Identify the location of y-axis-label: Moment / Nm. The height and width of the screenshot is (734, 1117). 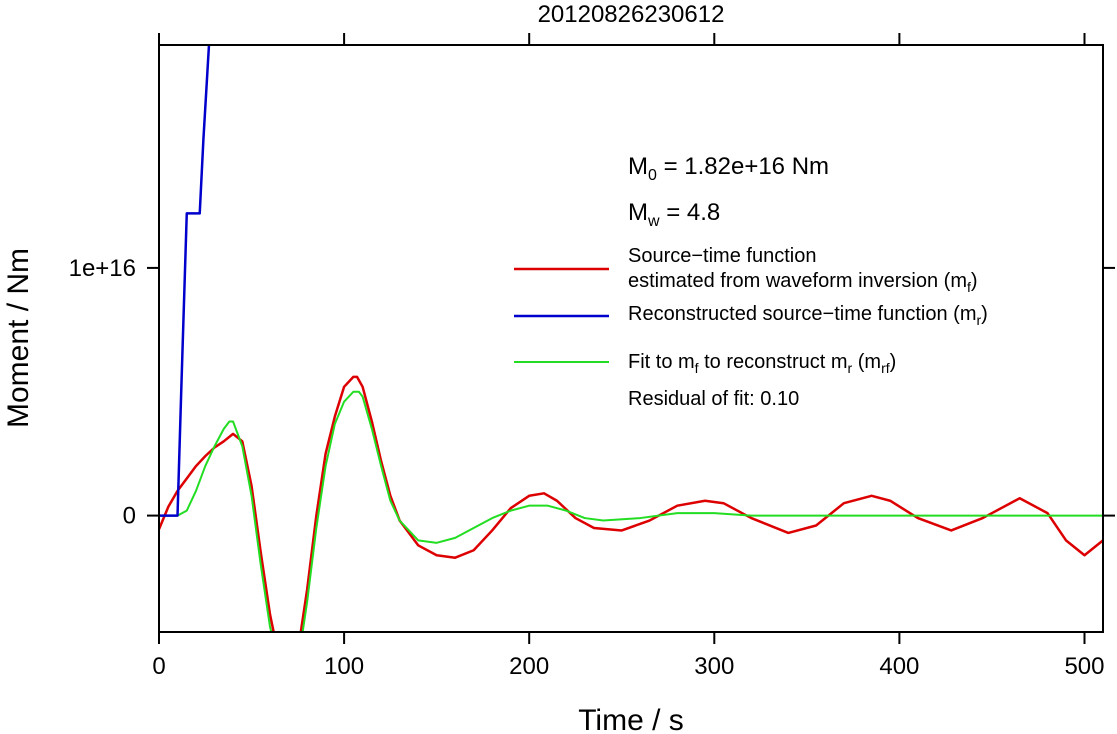
(18, 338).